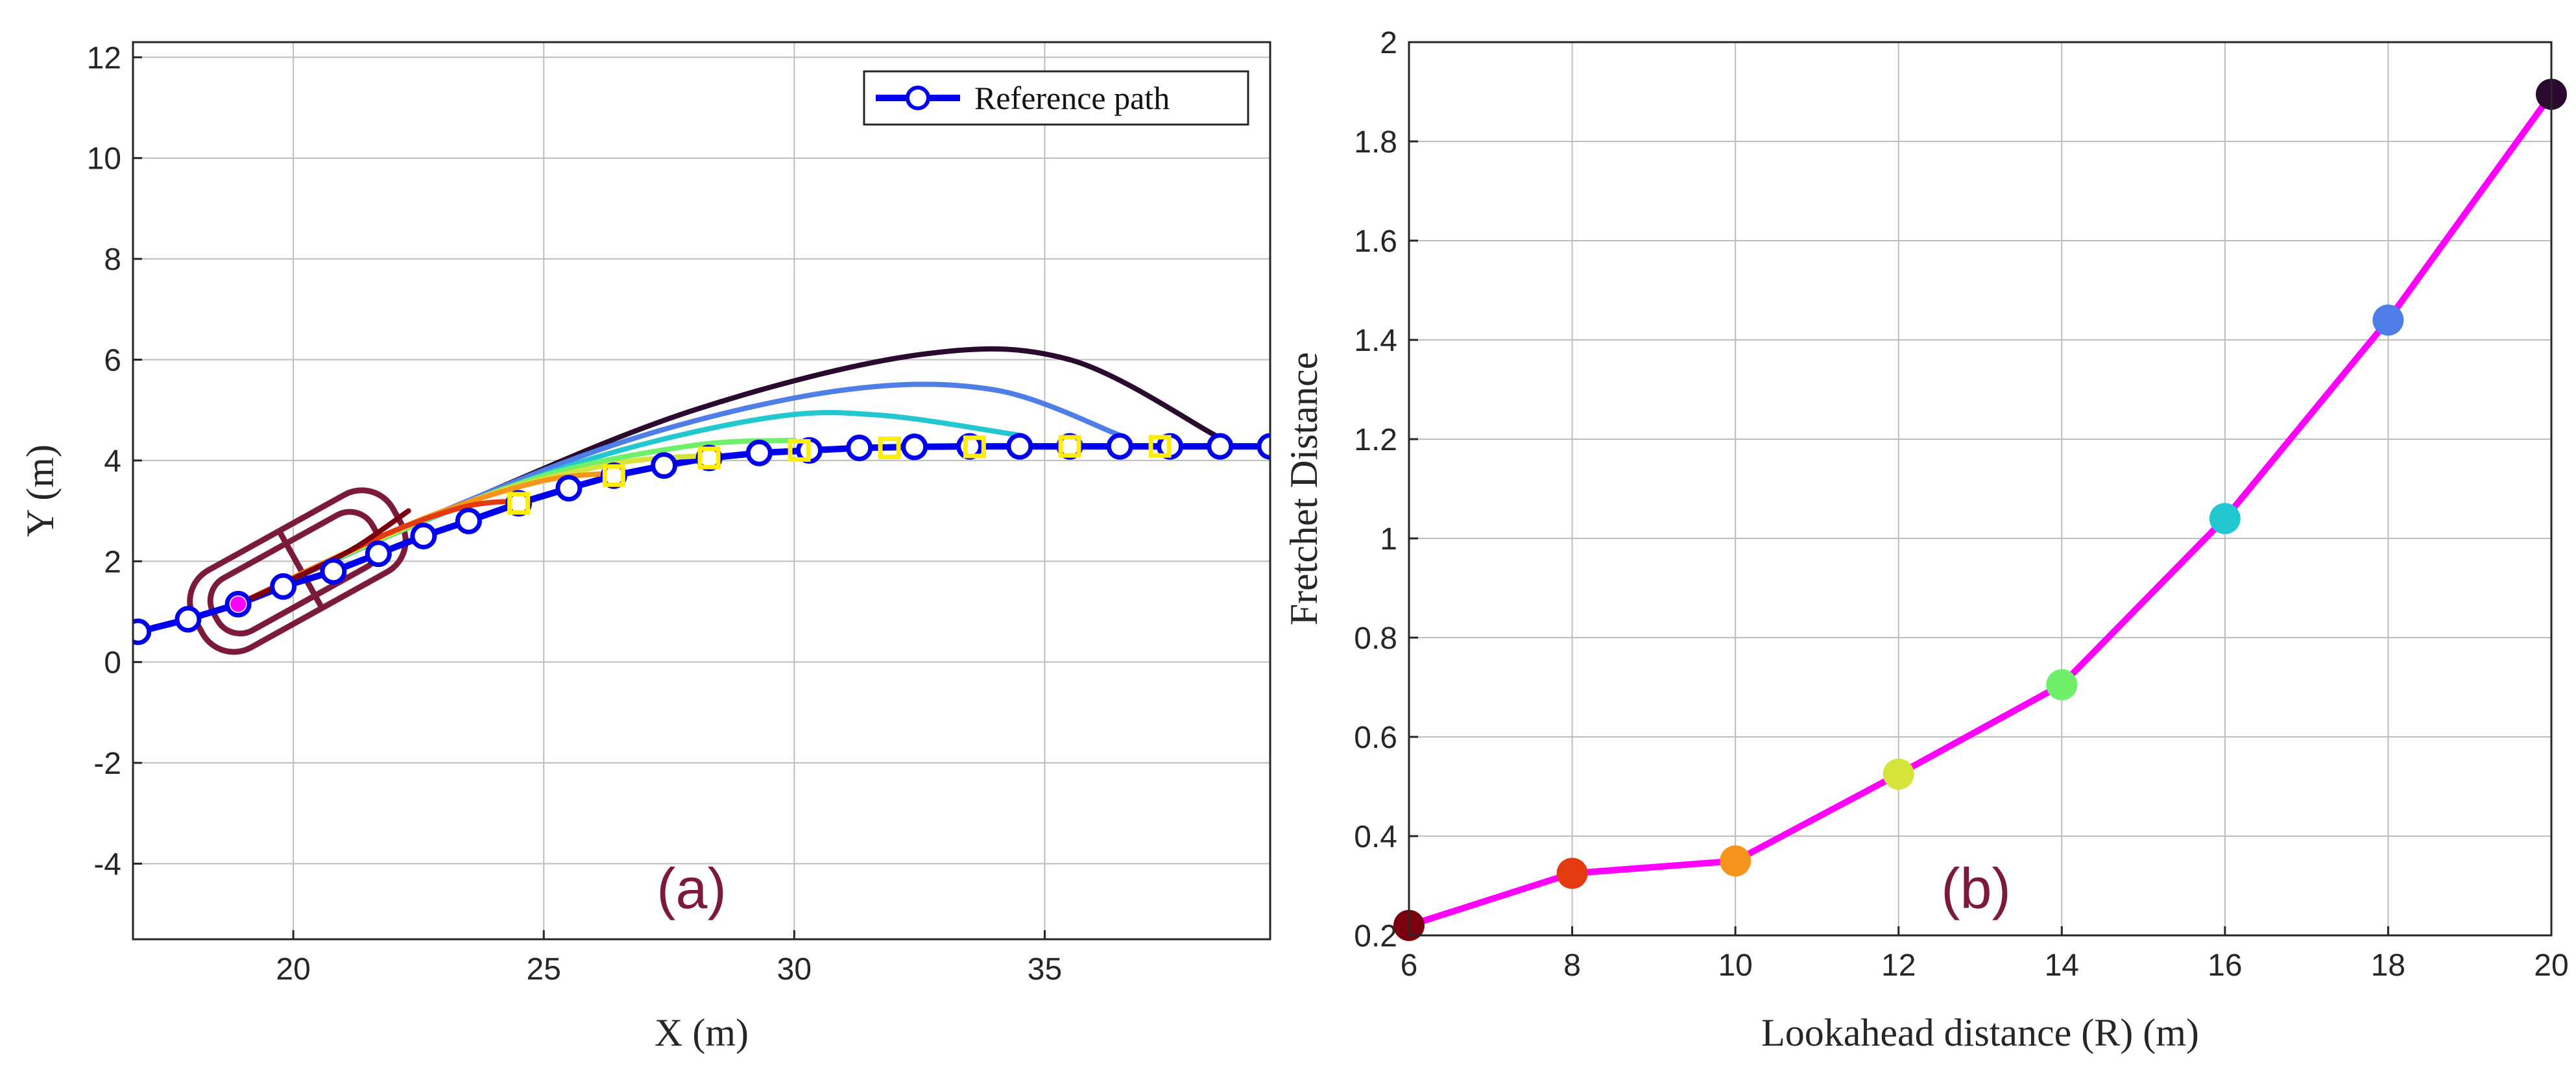  What do you see at coordinates (107, 864) in the screenshot?
I see `y-tick-label-a: -4` at bounding box center [107, 864].